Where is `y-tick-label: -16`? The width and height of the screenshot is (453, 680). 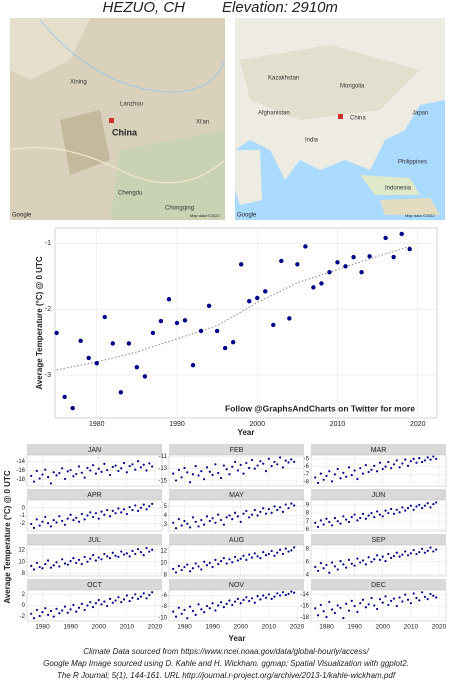
y-tick-label: -16 is located at coordinates (20, 471).